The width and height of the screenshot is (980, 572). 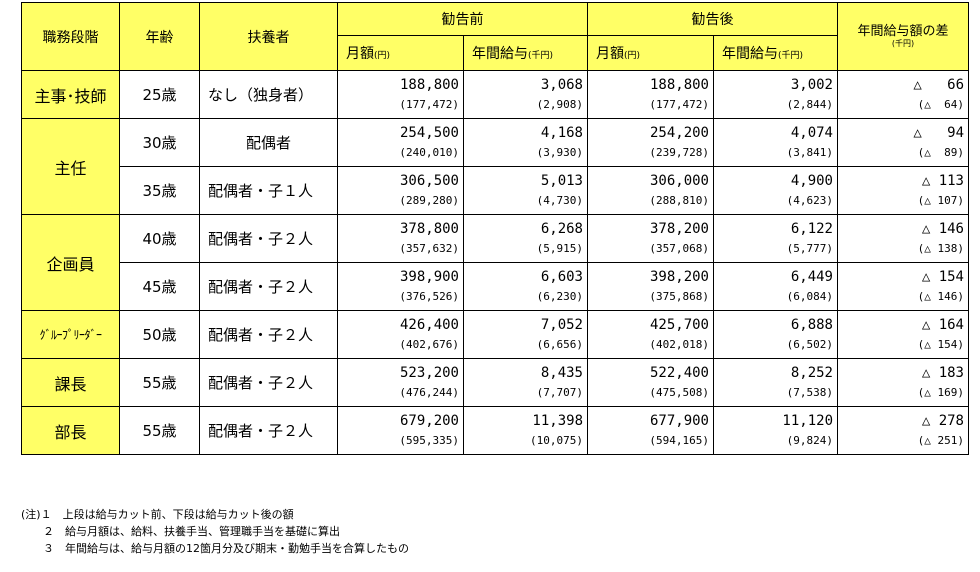 I want to click on diff-cell: △ 66 (△ 64), so click(x=903, y=94).